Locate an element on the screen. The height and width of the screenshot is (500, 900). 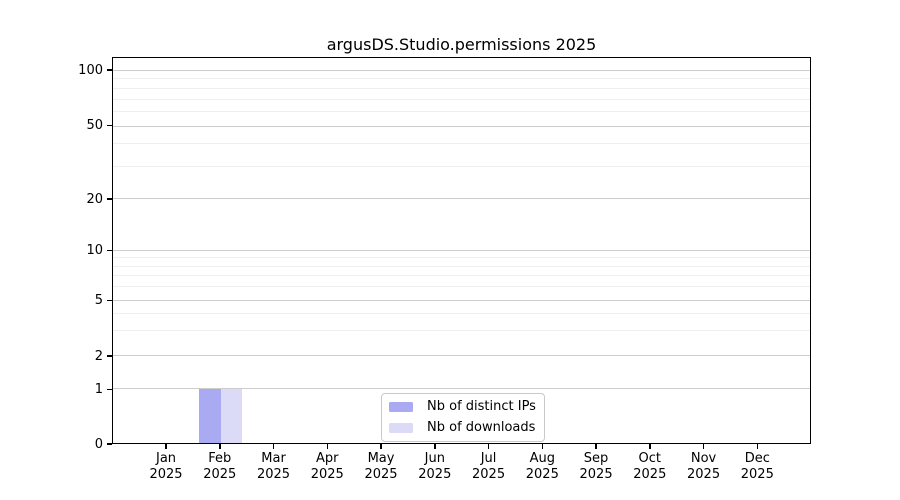
legend: Nb of distinct IPs Nb of downloads is located at coordinates (463, 417).